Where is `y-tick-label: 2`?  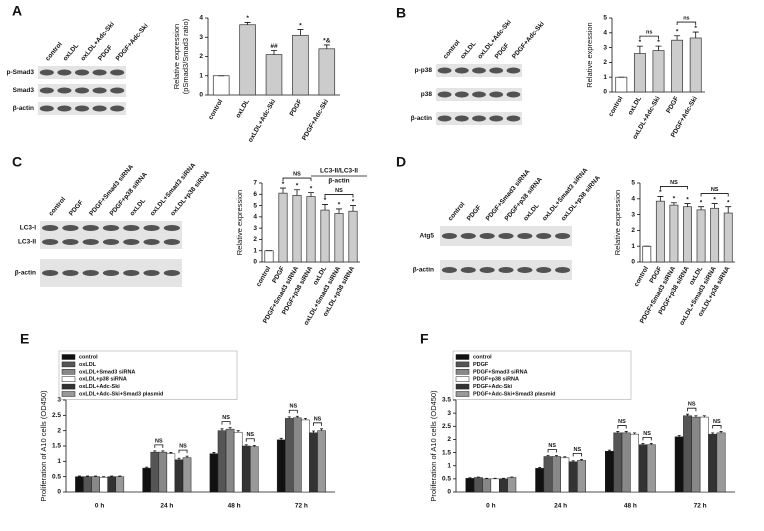
y-tick-label: 2 is located at coordinates (605, 62).